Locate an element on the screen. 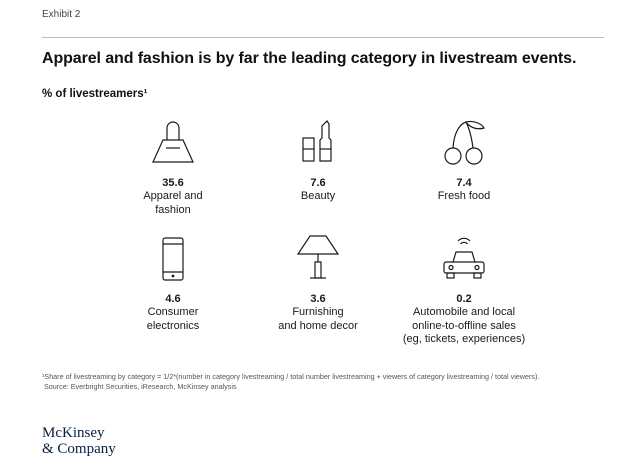  lipstick-icon is located at coordinates (317, 141).